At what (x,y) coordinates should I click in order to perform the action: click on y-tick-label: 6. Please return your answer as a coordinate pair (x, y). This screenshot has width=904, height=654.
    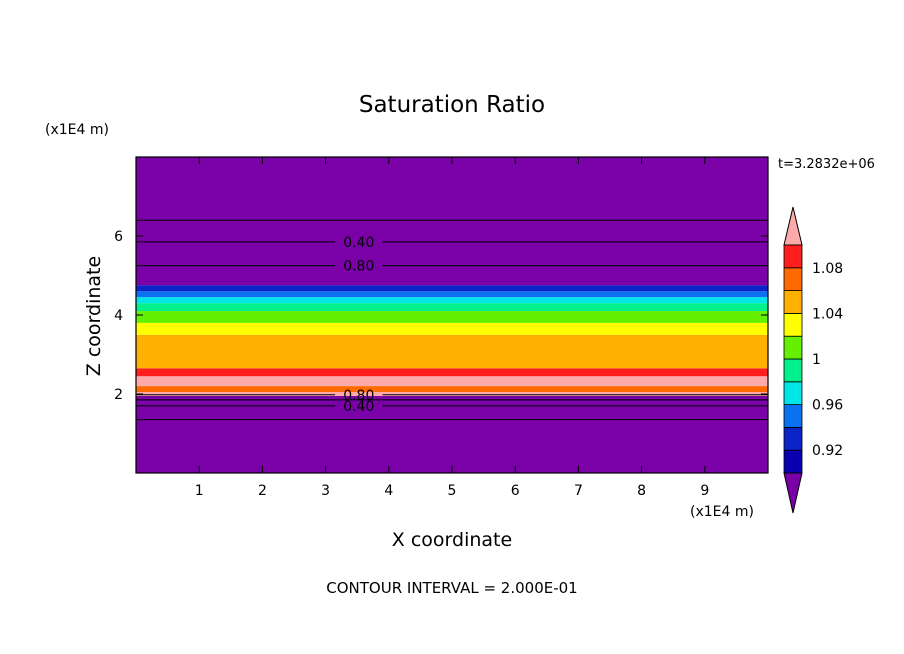
    Looking at the image, I should click on (118, 237).